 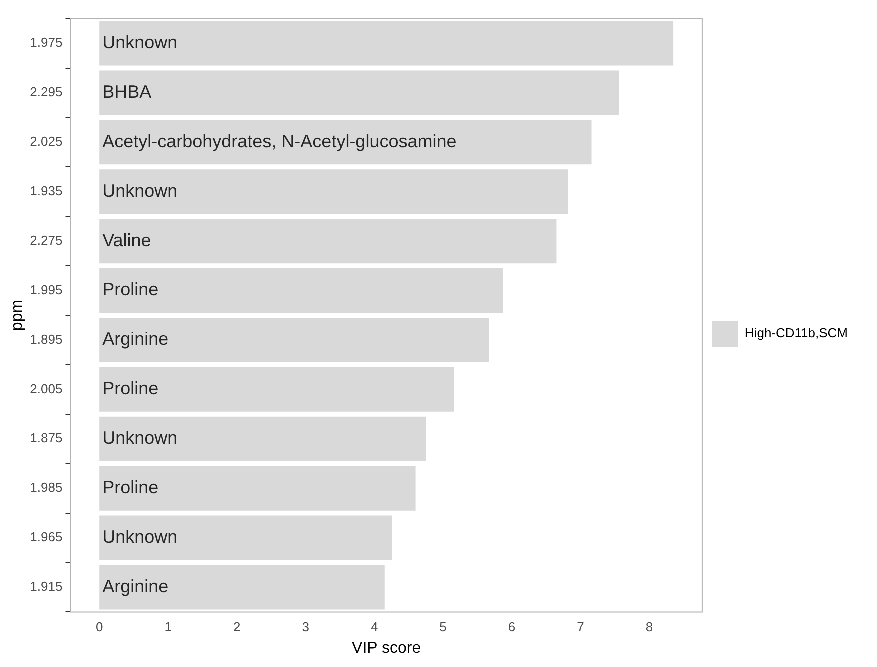 What do you see at coordinates (443, 627) in the screenshot?
I see `x-tick-label: 5` at bounding box center [443, 627].